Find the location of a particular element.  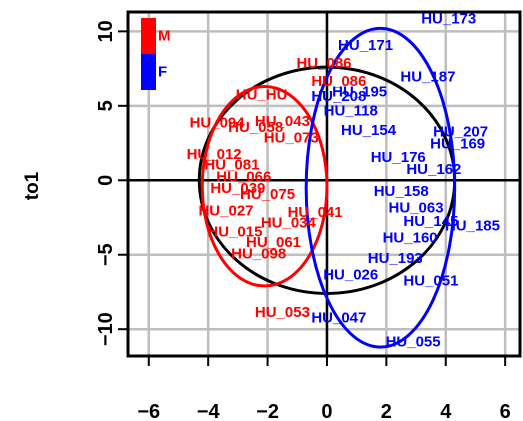

ellipse-M is located at coordinates (264, 186).